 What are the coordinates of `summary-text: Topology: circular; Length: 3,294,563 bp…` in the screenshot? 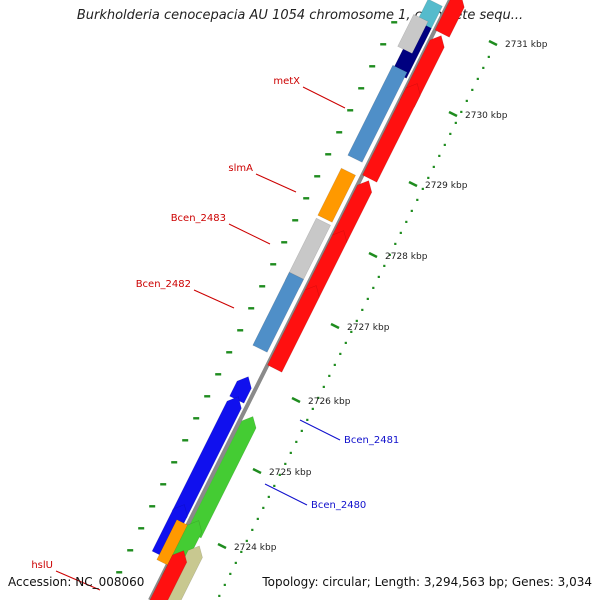 It's located at (427, 582).